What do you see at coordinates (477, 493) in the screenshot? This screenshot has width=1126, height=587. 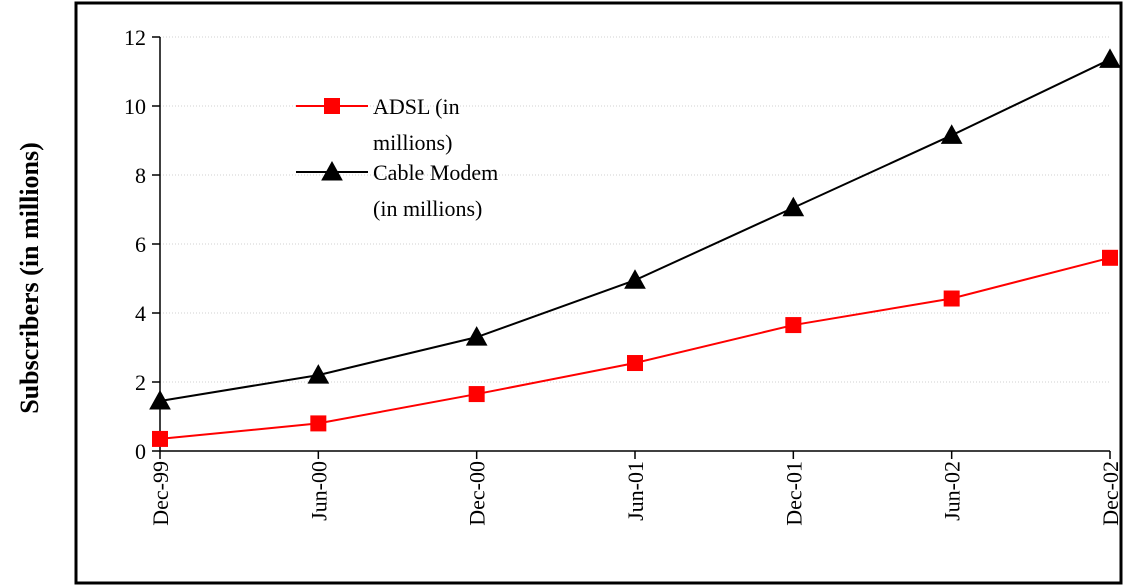 I see `x-tick-label-2: Dec-00` at bounding box center [477, 493].